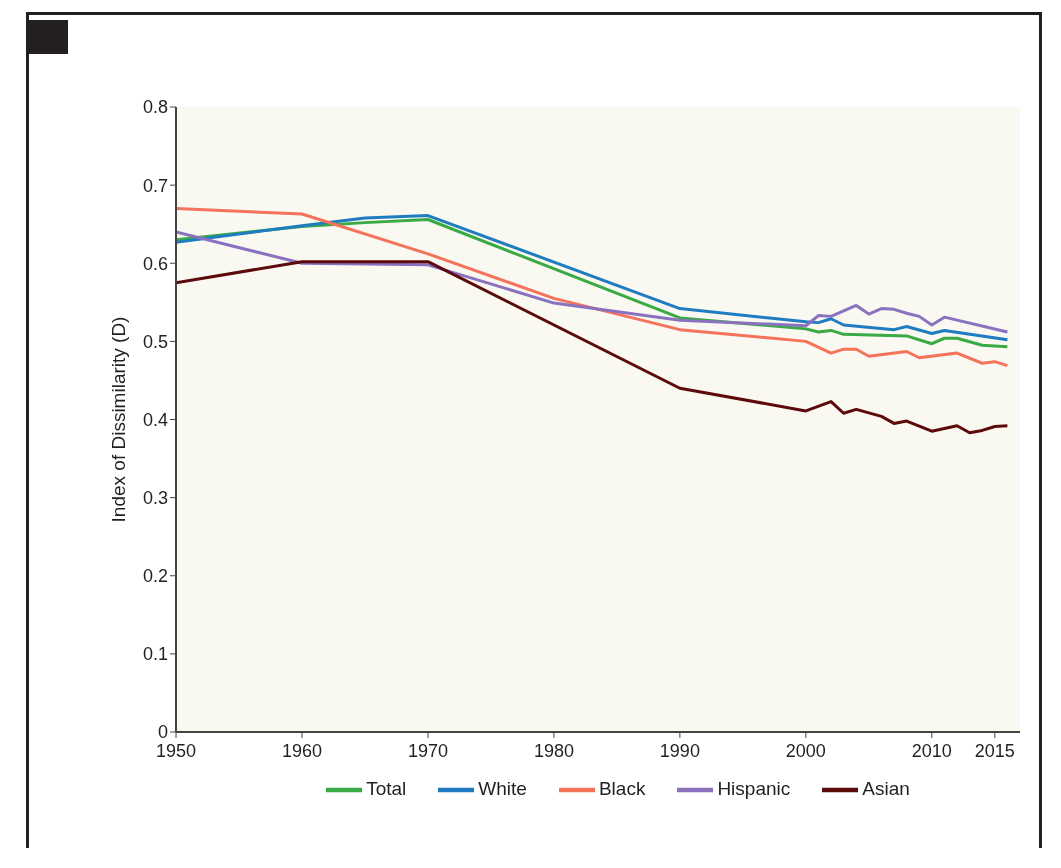 This screenshot has width=1061, height=868. Describe the element at coordinates (502, 789) in the screenshot. I see `legend-label: White` at that location.